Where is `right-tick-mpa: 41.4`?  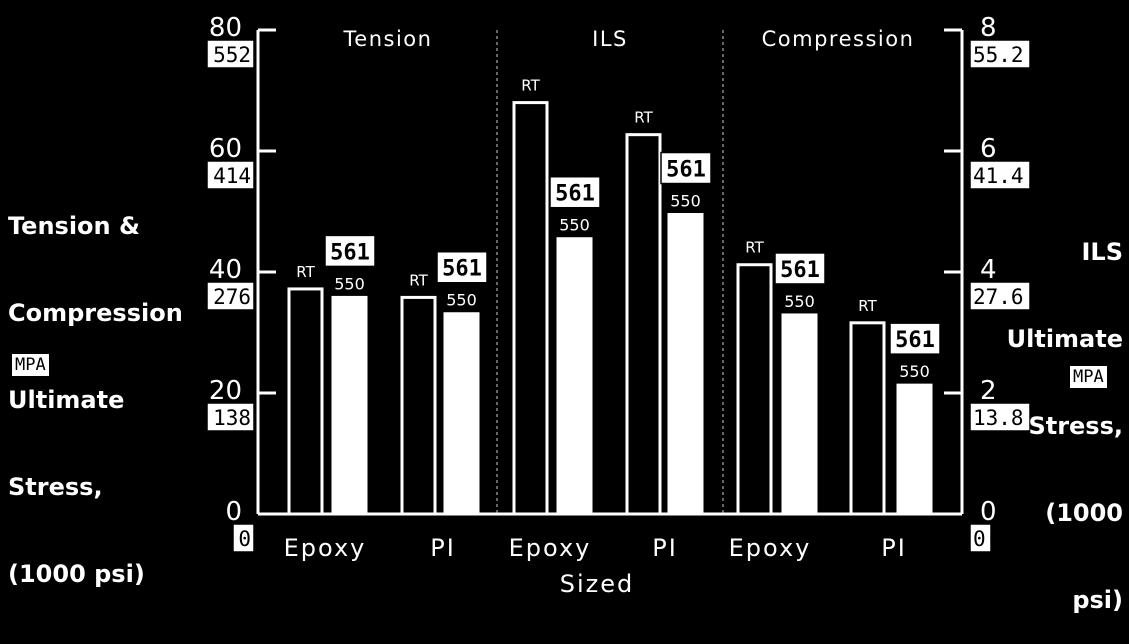 right-tick-mpa: 41.4 is located at coordinates (1000, 175).